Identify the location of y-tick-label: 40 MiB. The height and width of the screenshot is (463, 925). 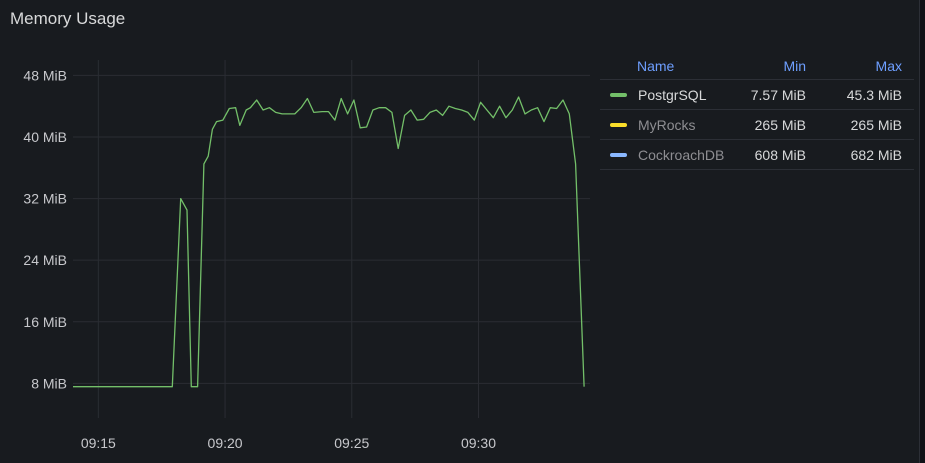
(45, 137).